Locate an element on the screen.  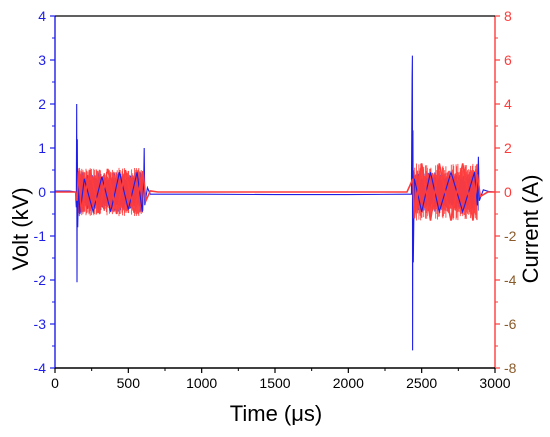
y-tick-label: 3 is located at coordinates (42, 60).